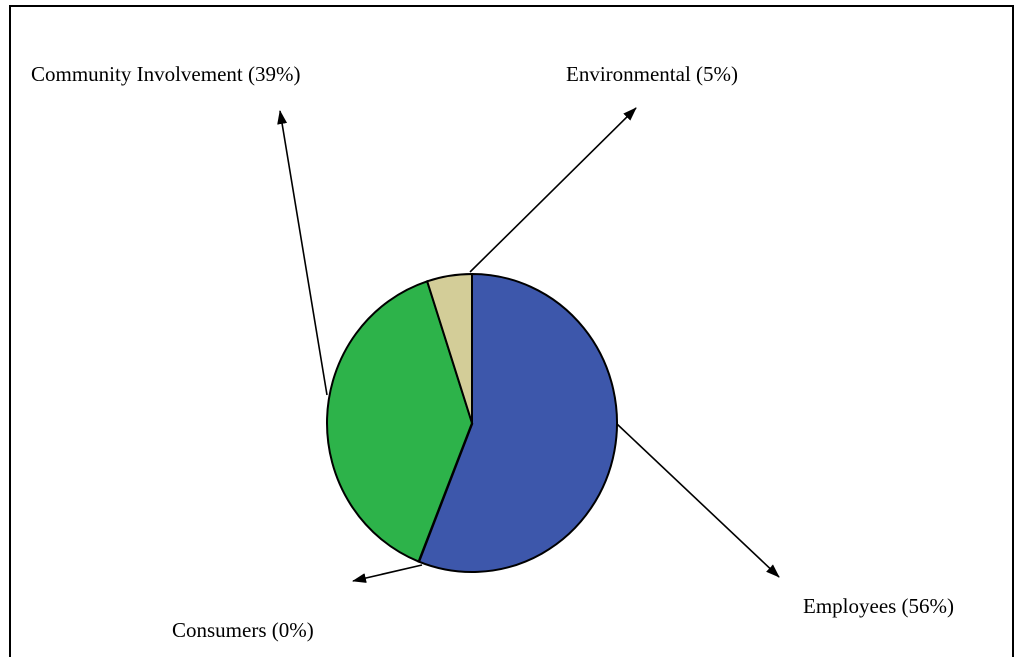  I want to click on callout-arrow-consumers, so click(387, 573).